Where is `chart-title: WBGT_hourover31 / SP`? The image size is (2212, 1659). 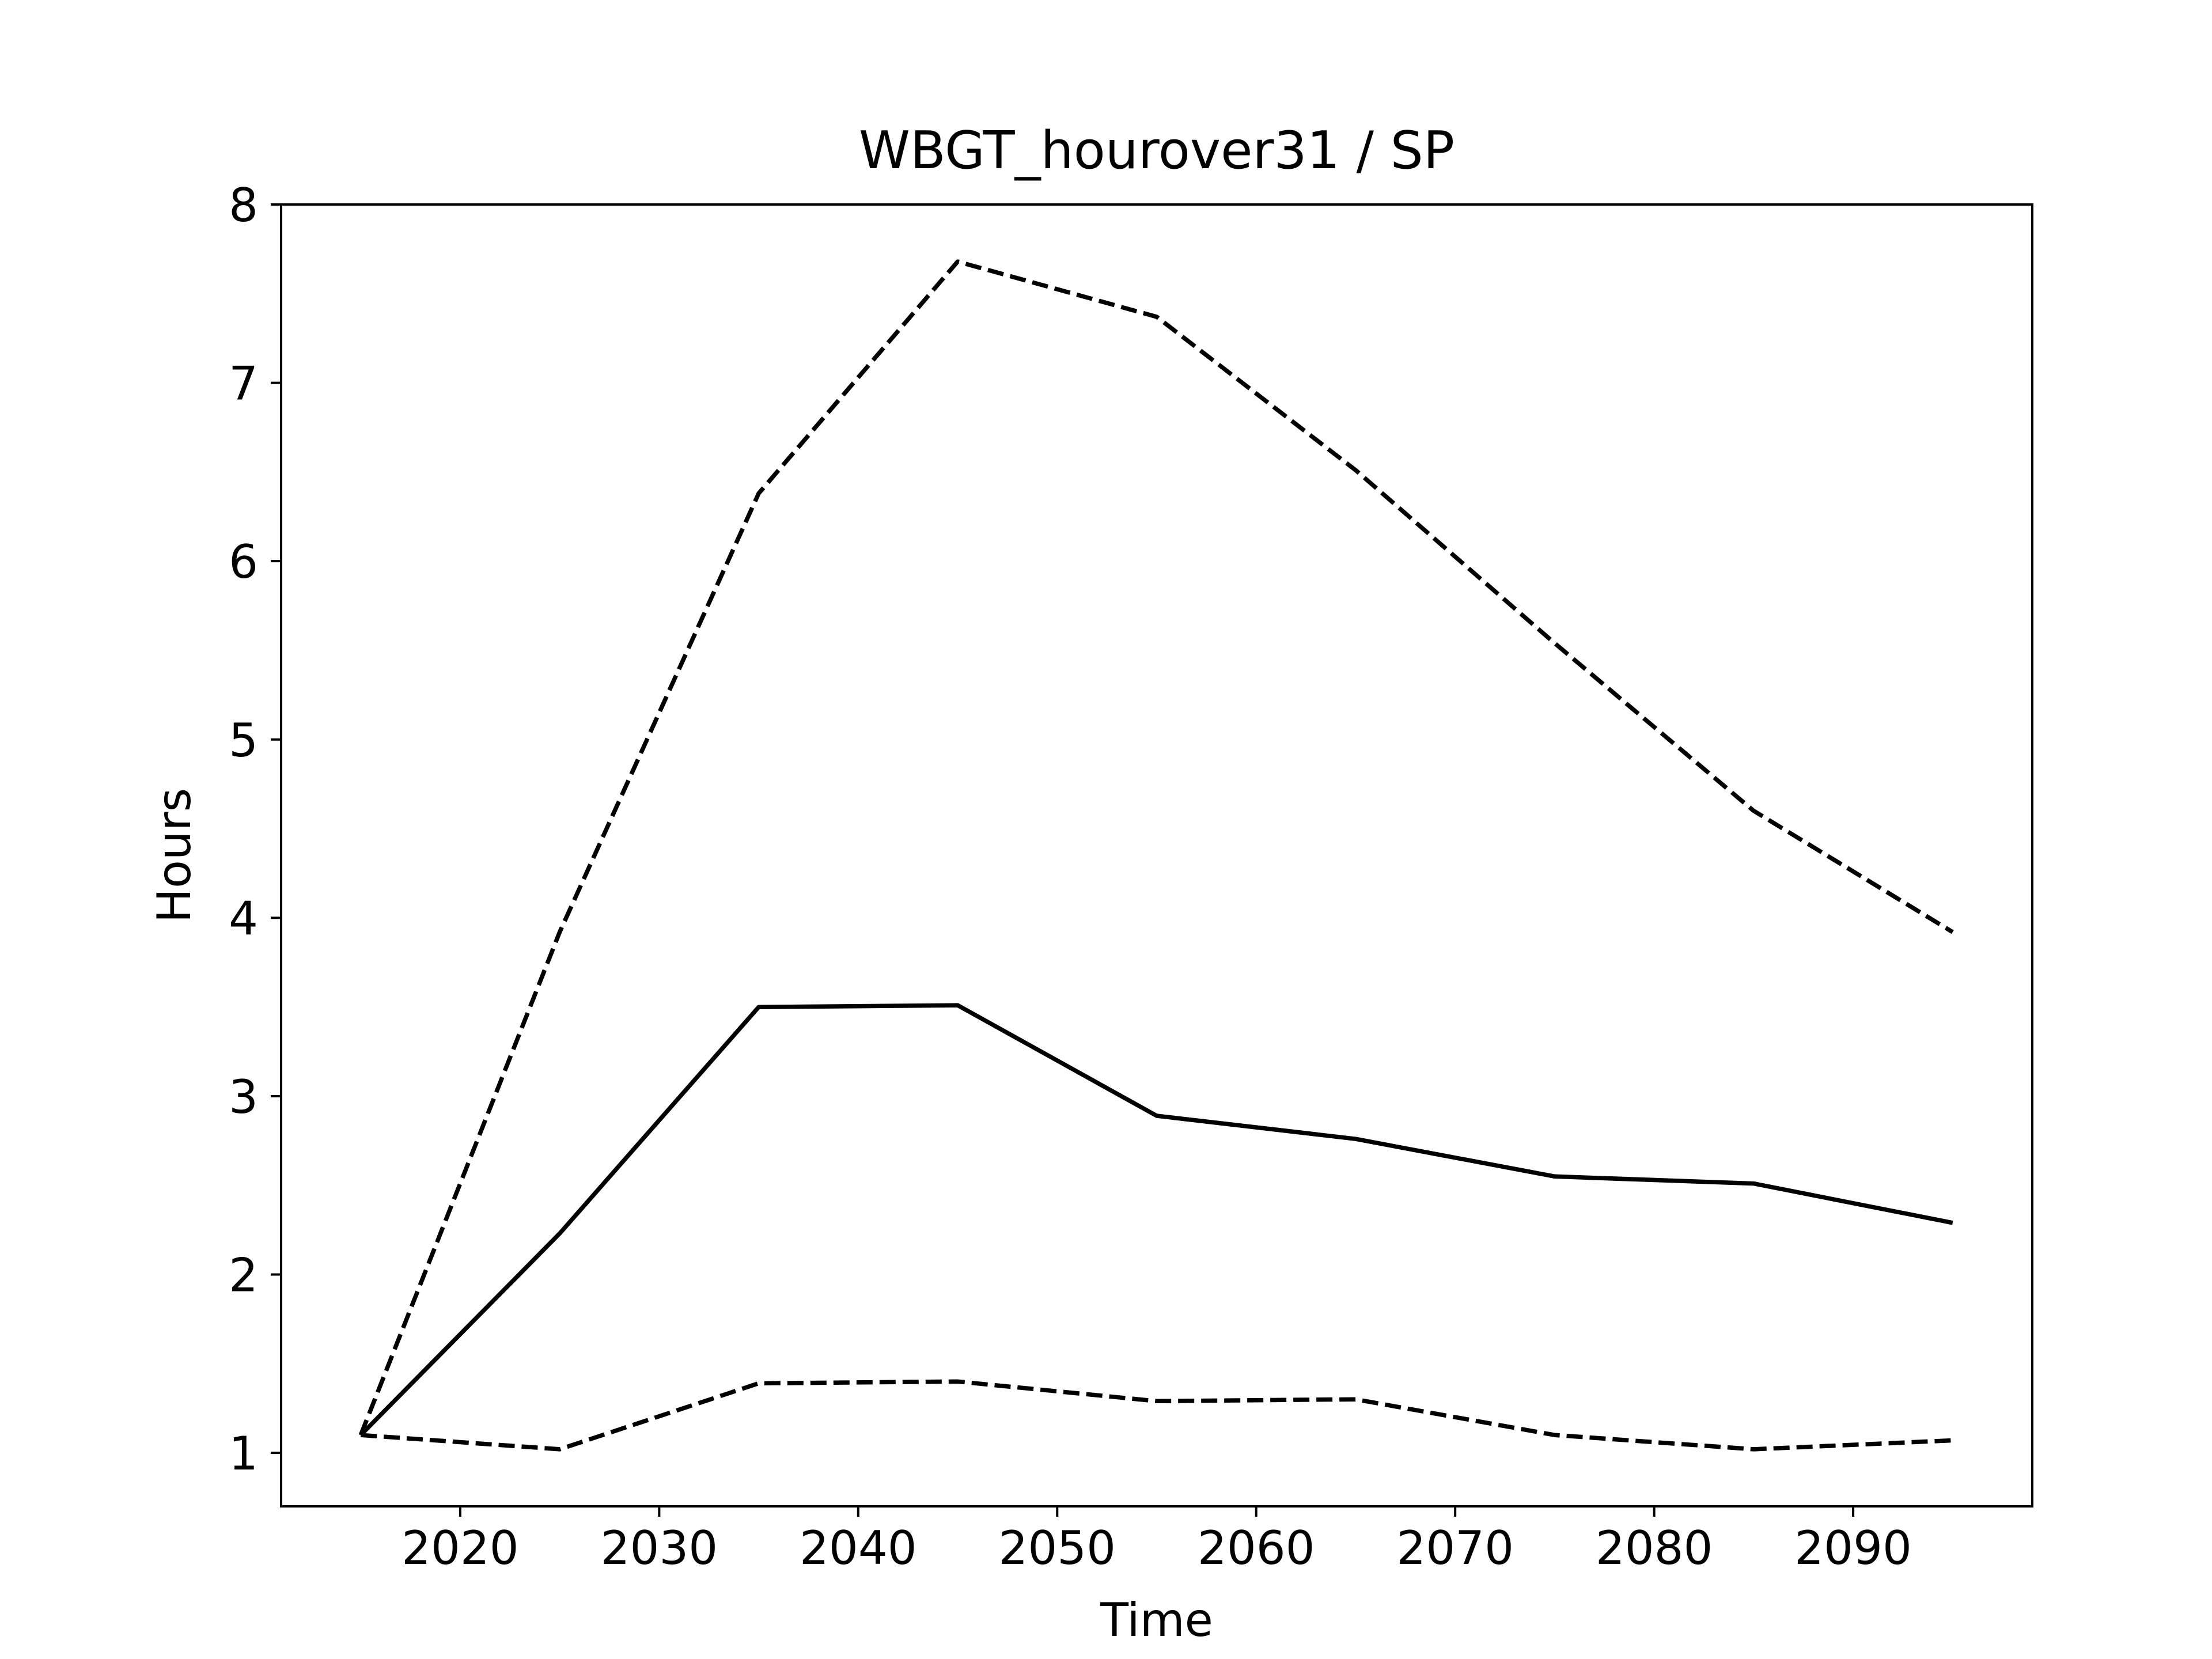 chart-title: WBGT_hourover31 / SP is located at coordinates (1157, 150).